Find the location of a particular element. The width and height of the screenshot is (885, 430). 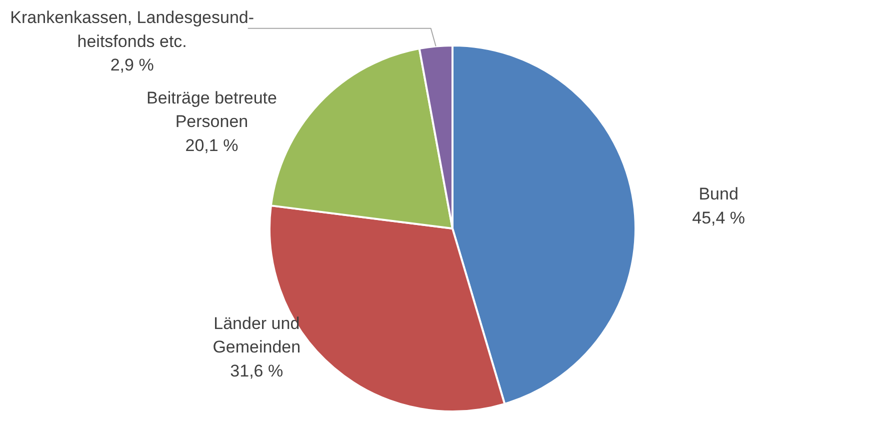

data-label: 2,9 % is located at coordinates (132, 65).